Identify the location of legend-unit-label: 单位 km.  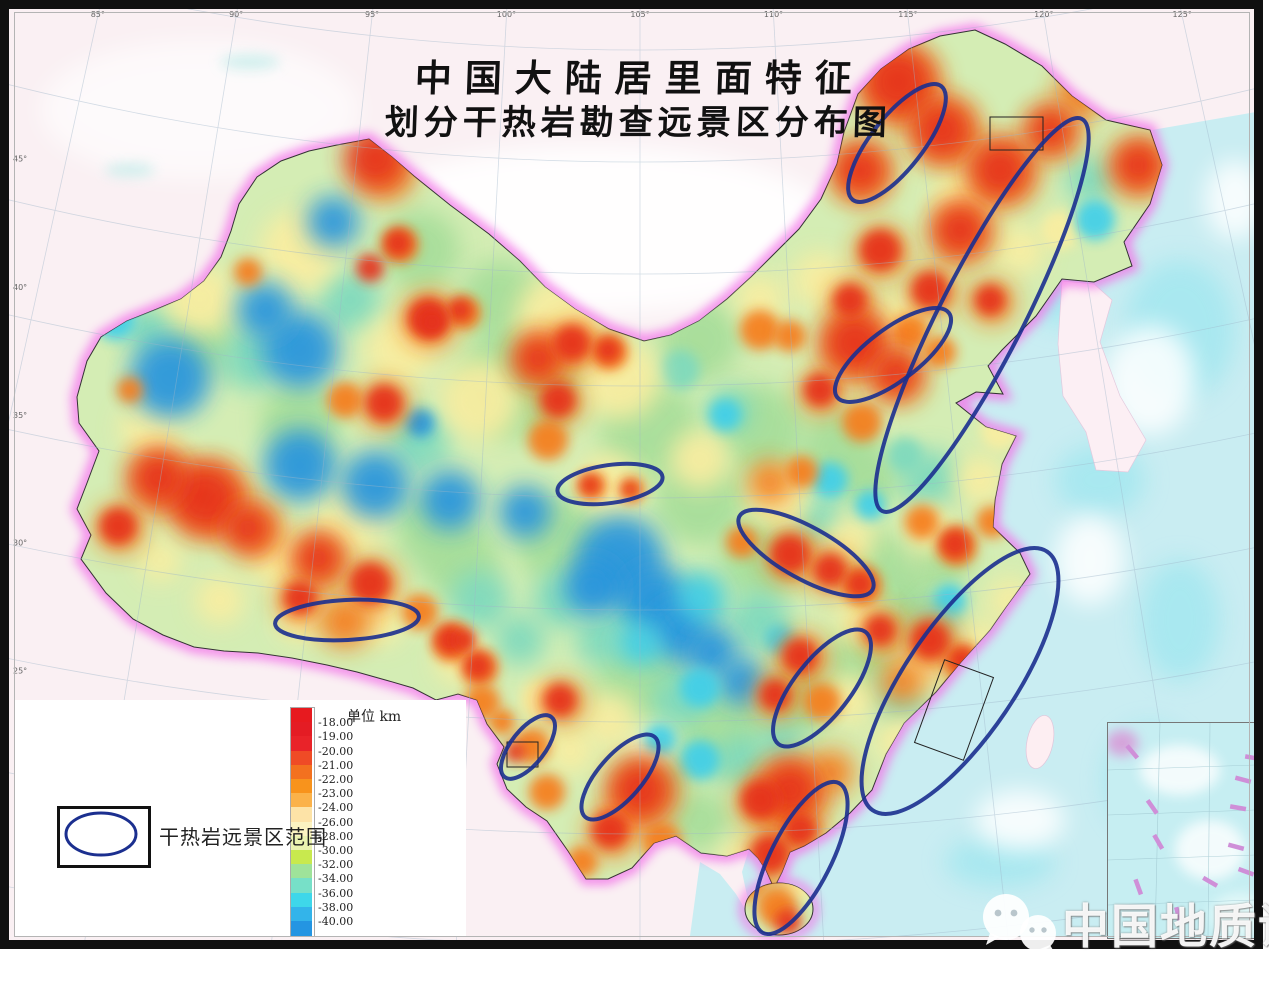
(374, 717).